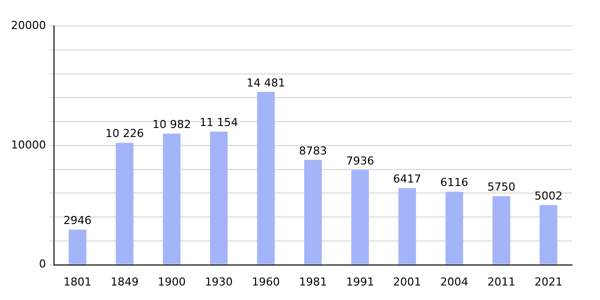 The width and height of the screenshot is (600, 300). I want to click on data-label: 10 226, so click(124, 133).